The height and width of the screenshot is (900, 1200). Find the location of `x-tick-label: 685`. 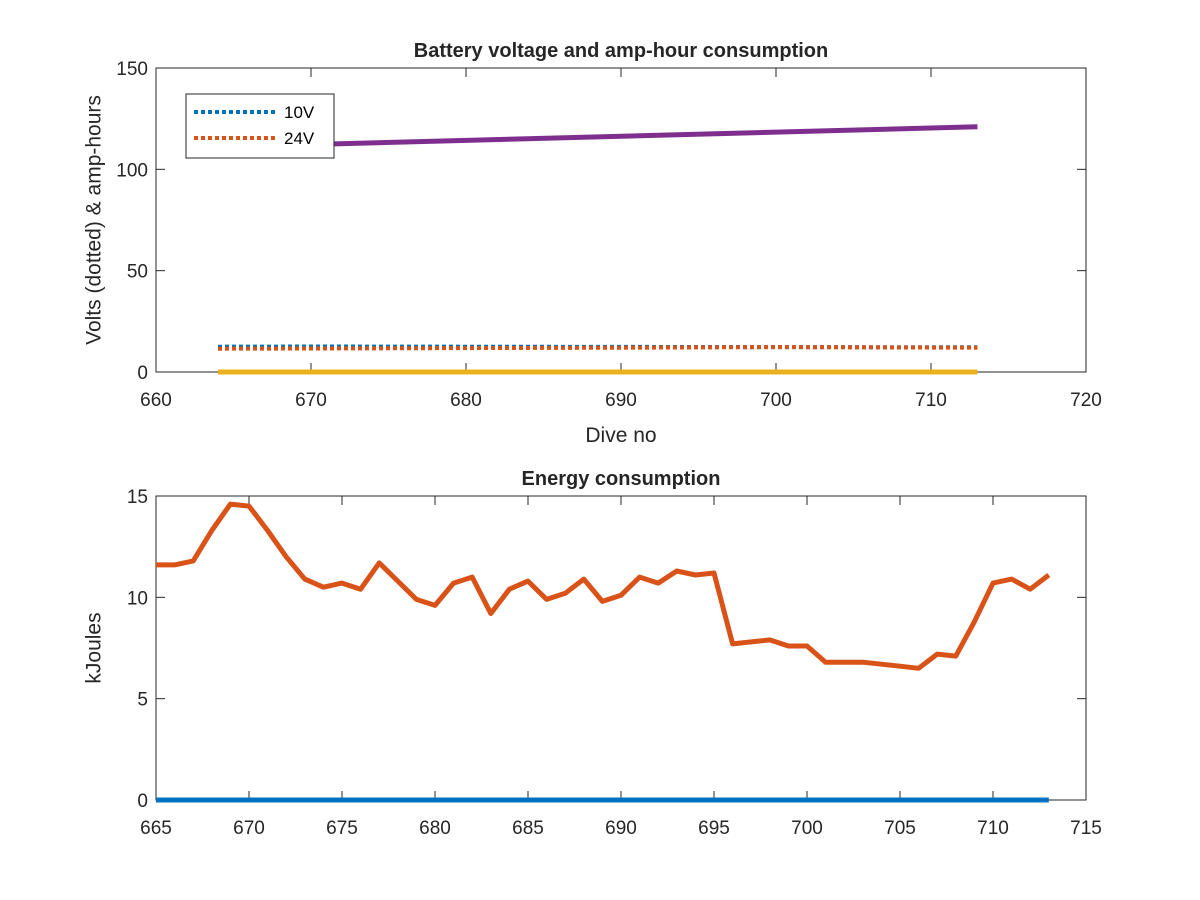

x-tick-label: 685 is located at coordinates (528, 828).